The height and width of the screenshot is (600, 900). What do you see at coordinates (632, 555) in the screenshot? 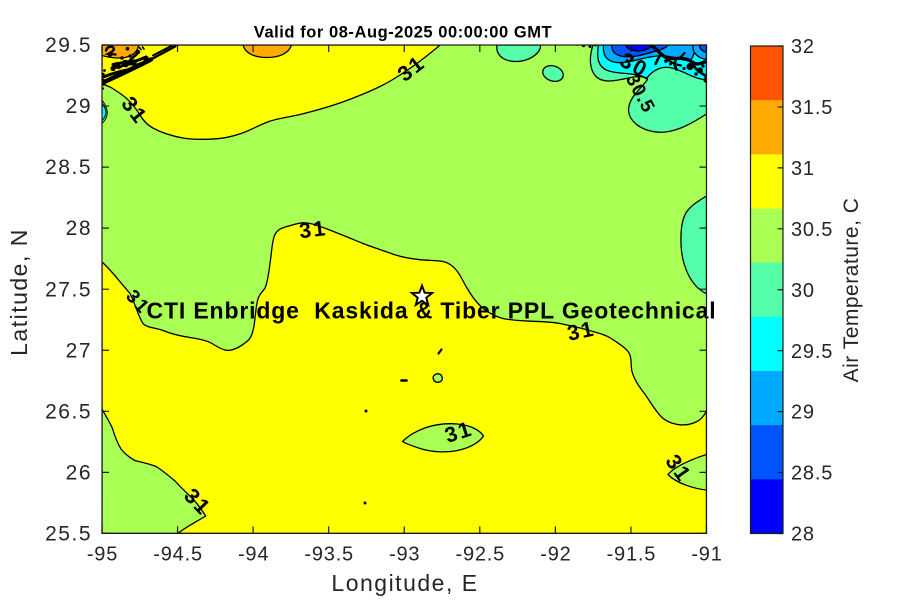
I see `svg-text: -91.5` at bounding box center [632, 555].